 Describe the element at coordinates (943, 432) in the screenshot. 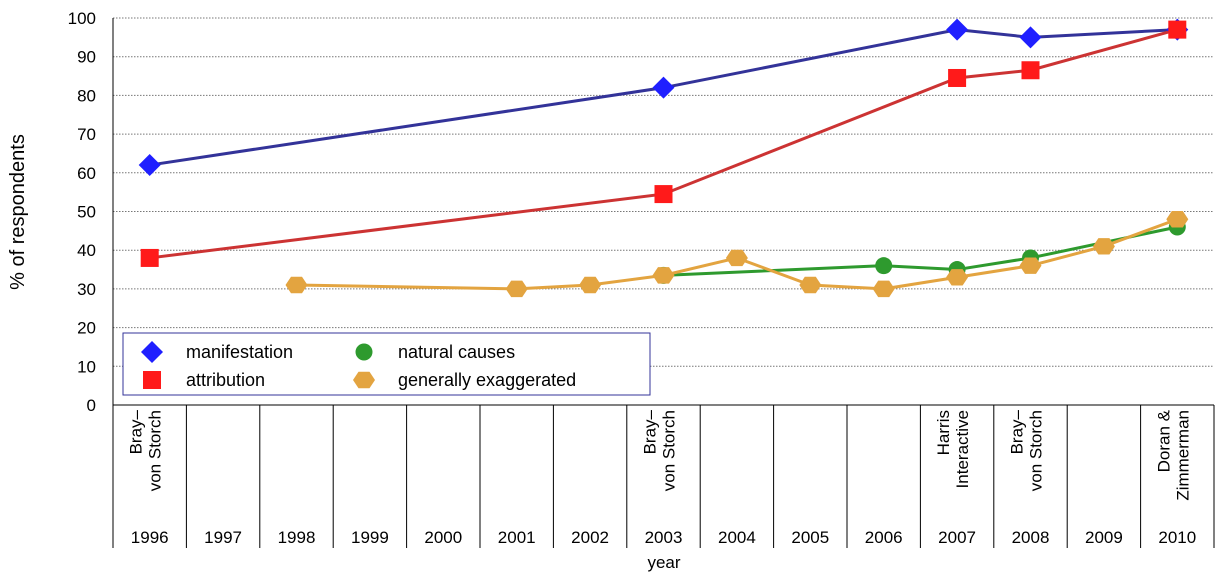

I see `source-label: Harris` at that location.